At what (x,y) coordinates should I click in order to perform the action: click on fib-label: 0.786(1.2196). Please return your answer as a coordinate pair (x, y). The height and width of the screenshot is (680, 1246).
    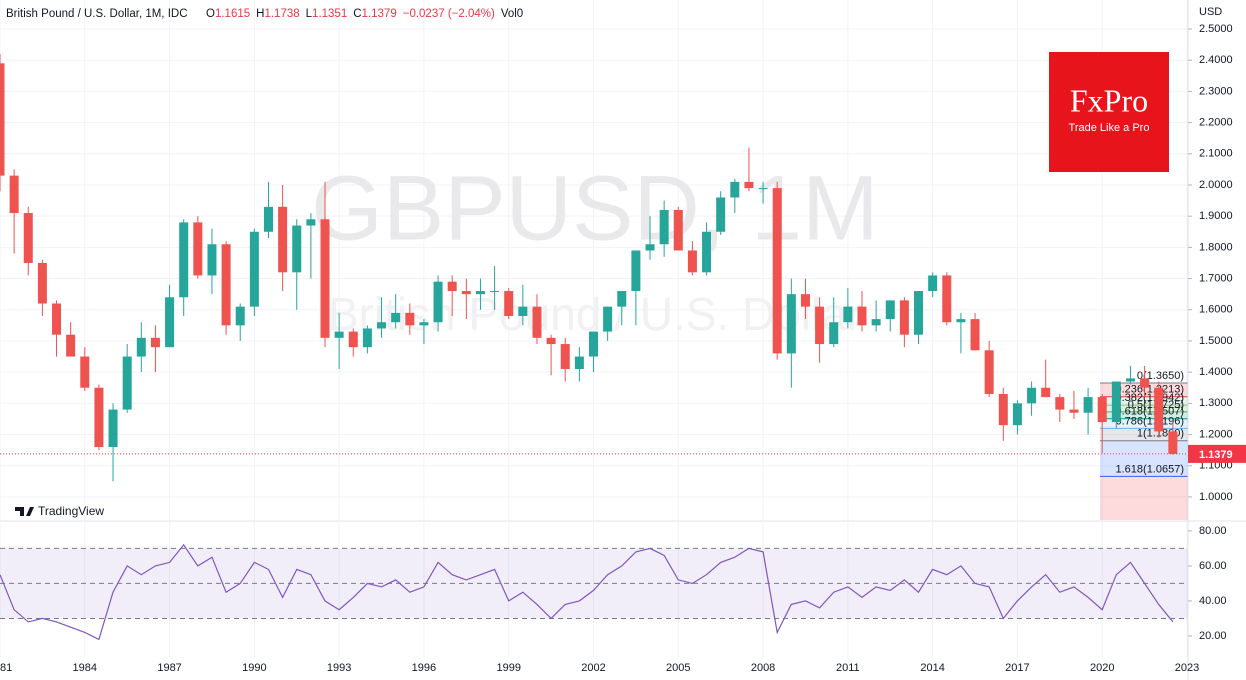
    Looking at the image, I should click on (1150, 421).